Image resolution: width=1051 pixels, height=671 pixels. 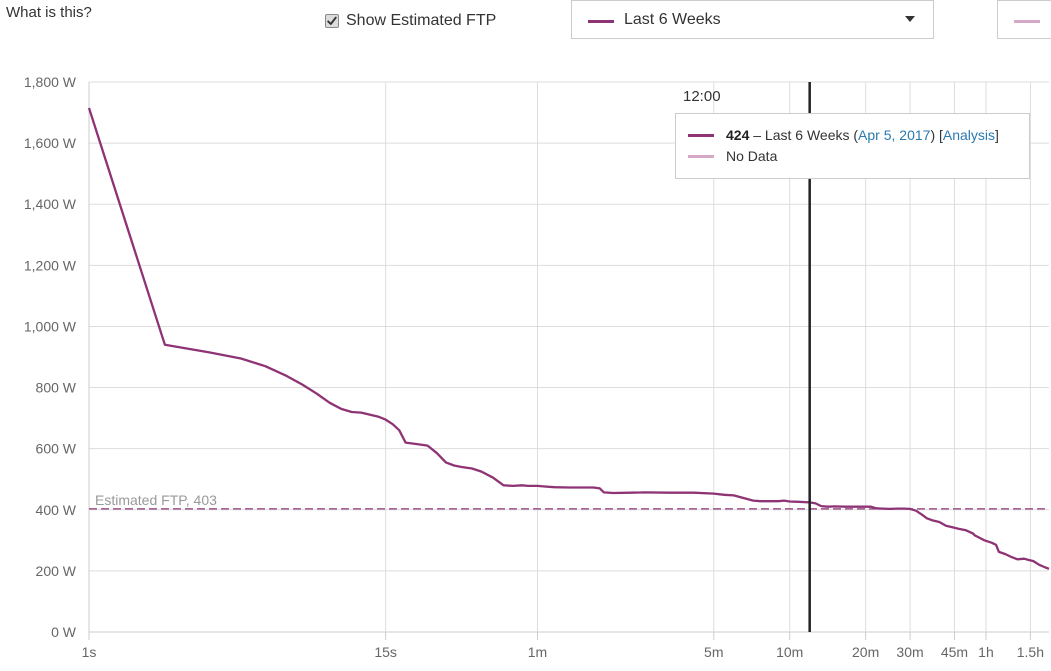 What do you see at coordinates (713, 652) in the screenshot?
I see `x-tick-label: 5m` at bounding box center [713, 652].